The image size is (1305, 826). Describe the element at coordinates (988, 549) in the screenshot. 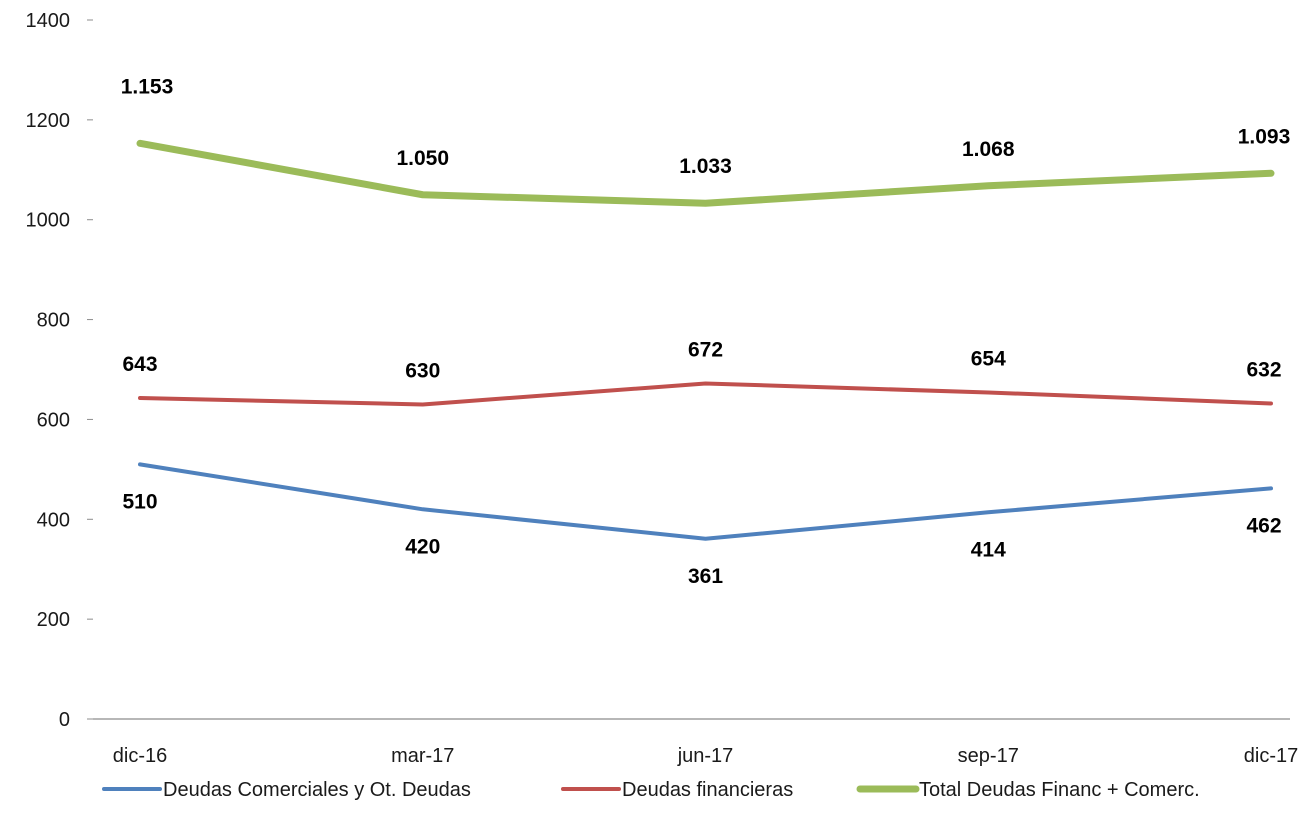

I see `data-label: 414` at that location.